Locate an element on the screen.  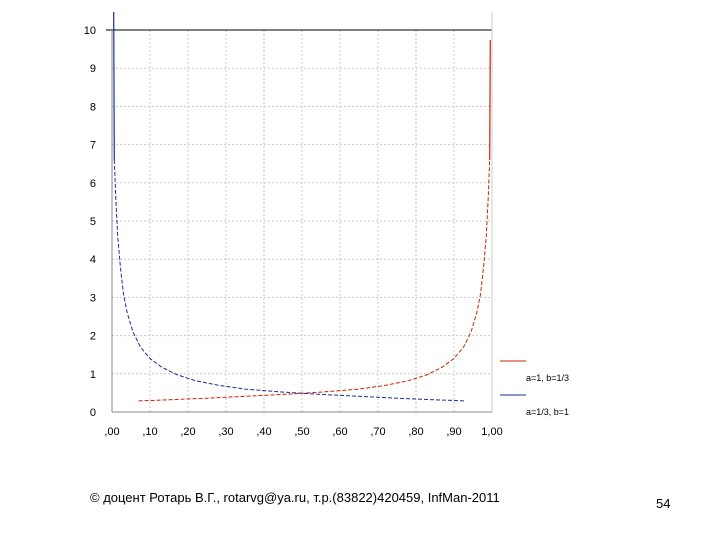
x-tick-label: ,60 is located at coordinates (339, 432).